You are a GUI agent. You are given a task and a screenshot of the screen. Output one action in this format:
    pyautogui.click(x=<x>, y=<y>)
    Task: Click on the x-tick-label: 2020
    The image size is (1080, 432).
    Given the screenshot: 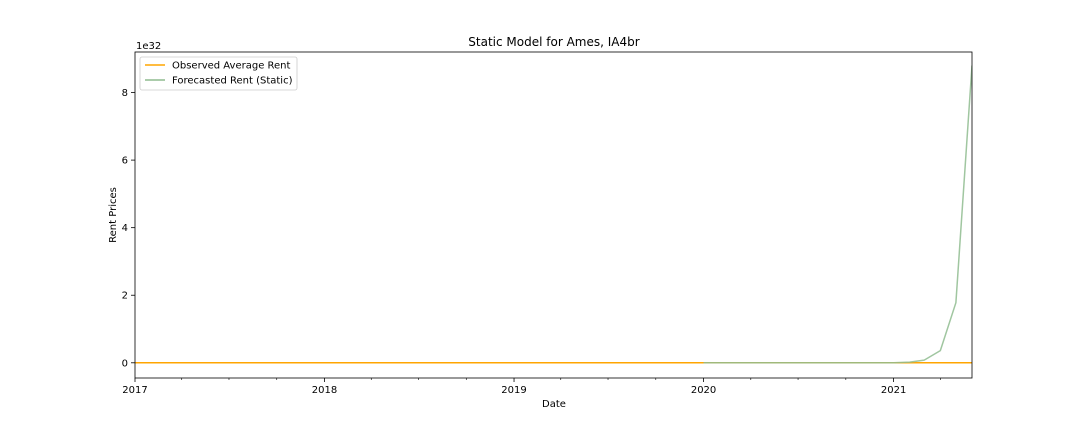 What is the action you would take?
    pyautogui.click(x=703, y=390)
    